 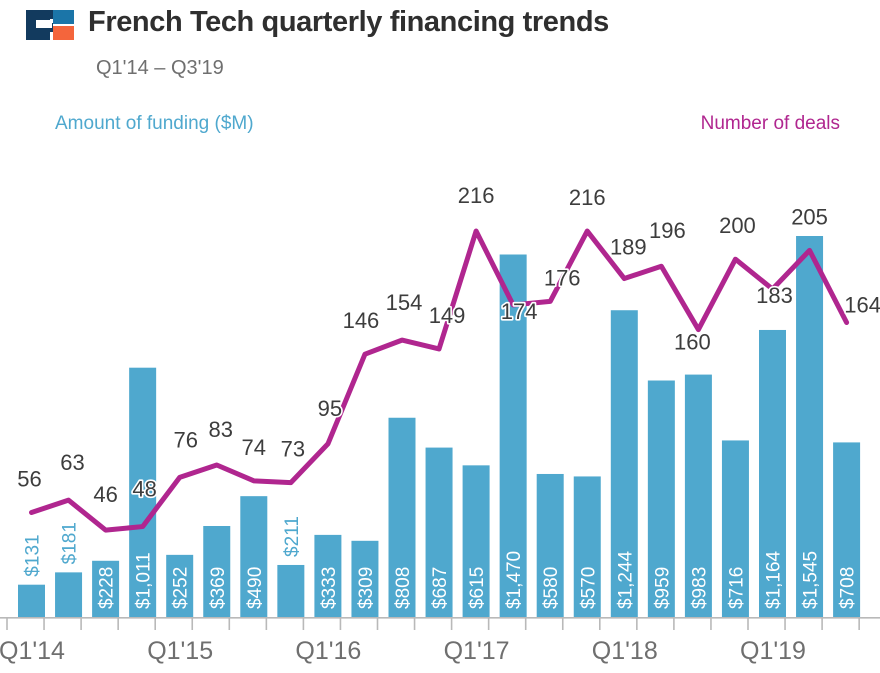 What do you see at coordinates (292, 536) in the screenshot?
I see `bar-value-label: $211` at bounding box center [292, 536].